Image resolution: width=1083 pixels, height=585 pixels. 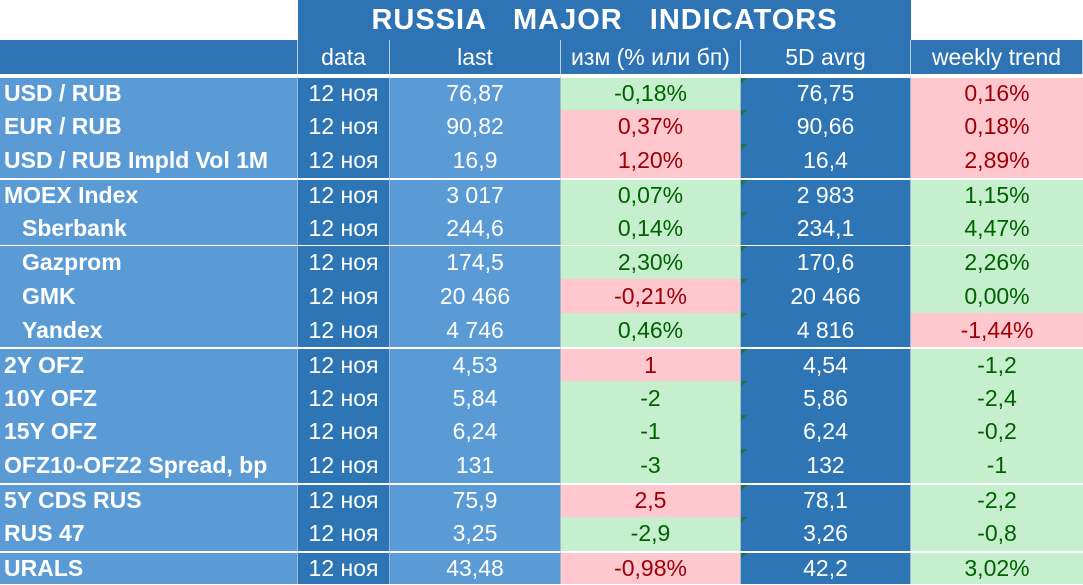 I want to click on header-blank-cell, so click(x=149, y=57).